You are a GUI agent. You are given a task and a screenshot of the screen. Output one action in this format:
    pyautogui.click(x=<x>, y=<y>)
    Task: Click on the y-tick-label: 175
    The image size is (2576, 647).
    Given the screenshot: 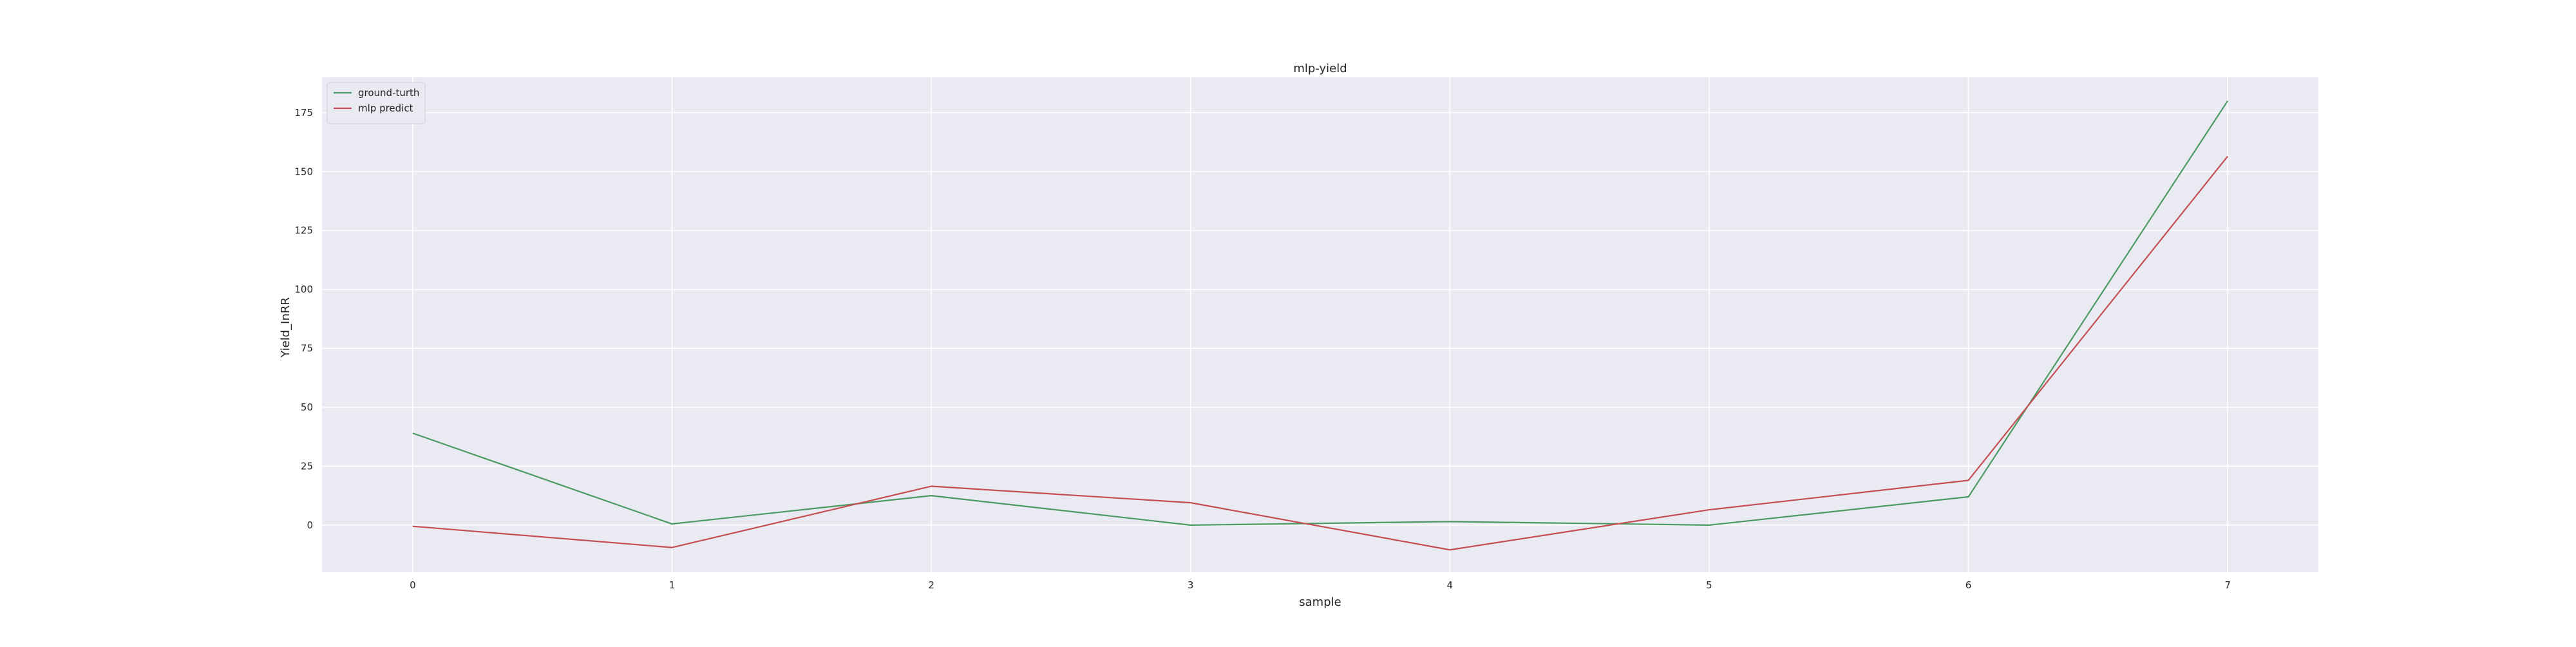 What is the action you would take?
    pyautogui.click(x=303, y=113)
    